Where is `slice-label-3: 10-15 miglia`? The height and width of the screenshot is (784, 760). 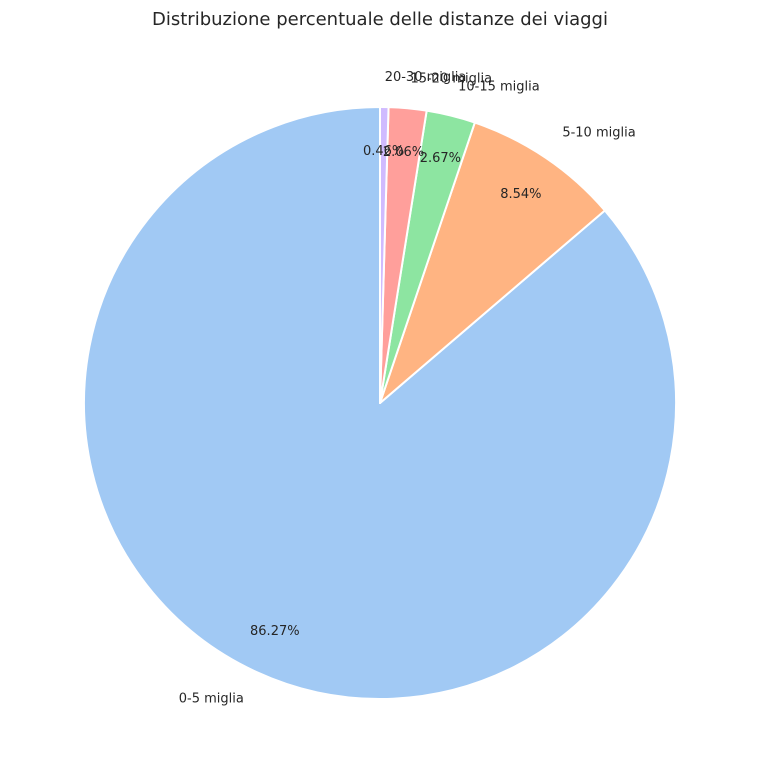
slice-label-3: 10-15 miglia is located at coordinates (499, 86).